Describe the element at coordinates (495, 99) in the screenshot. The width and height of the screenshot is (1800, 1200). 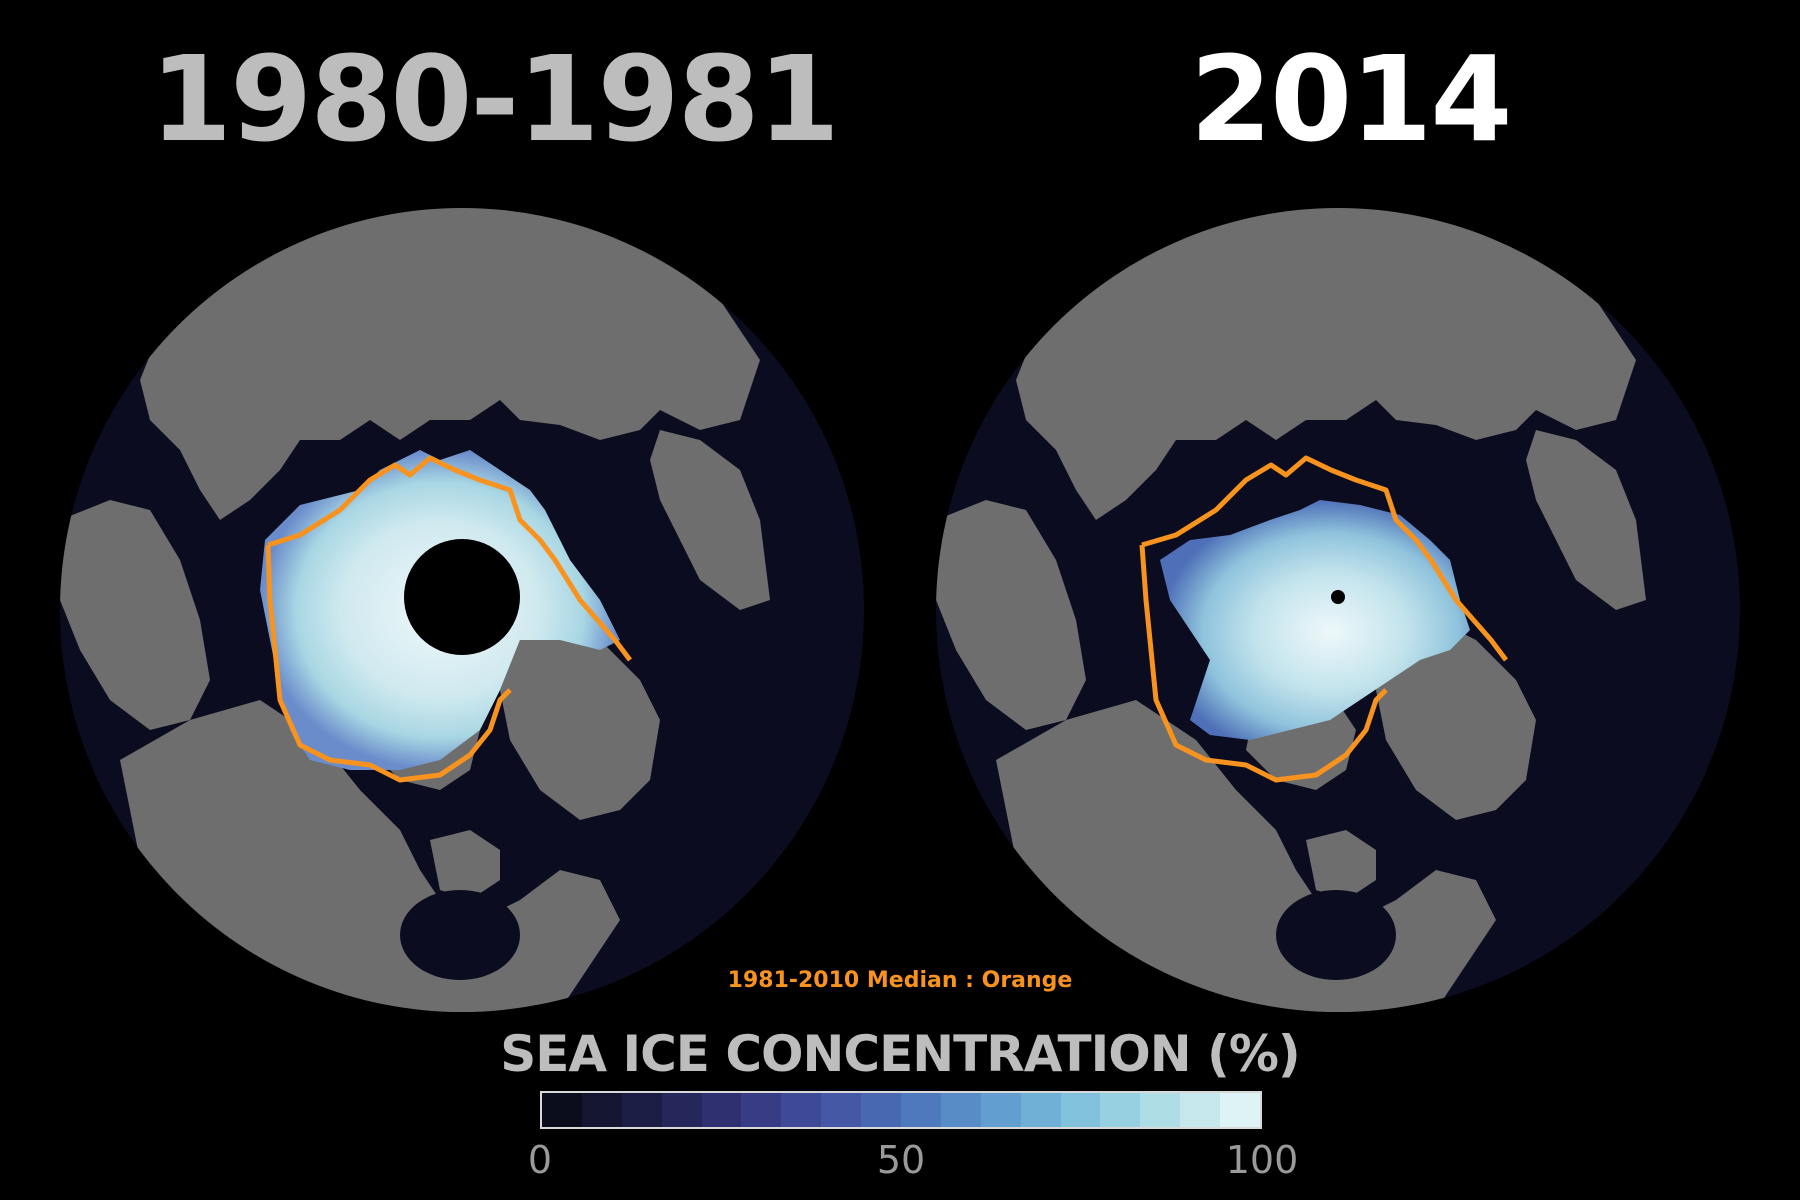
I see `panel-title-left: 1980-1981` at that location.